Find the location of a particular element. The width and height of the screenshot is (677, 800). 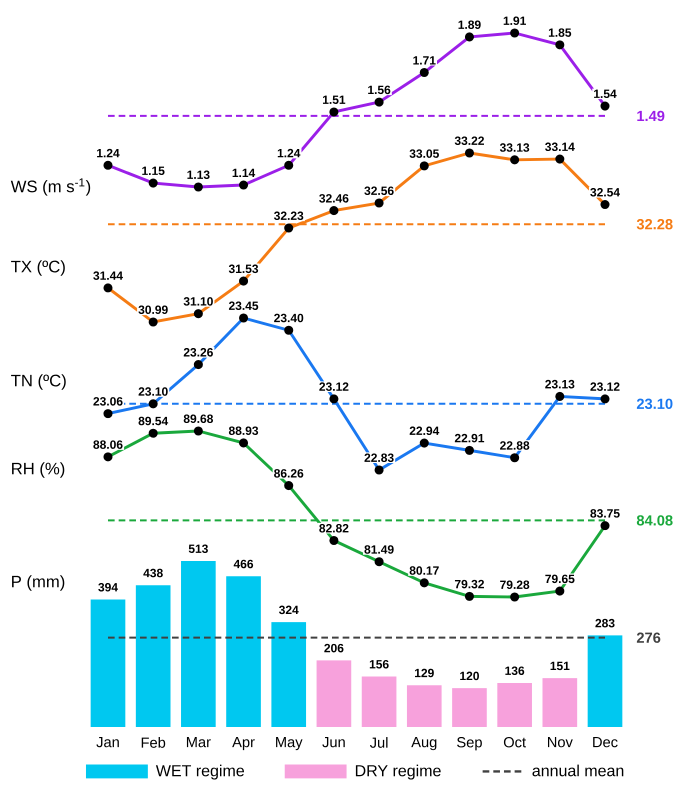

data-label: 129 is located at coordinates (424, 673).